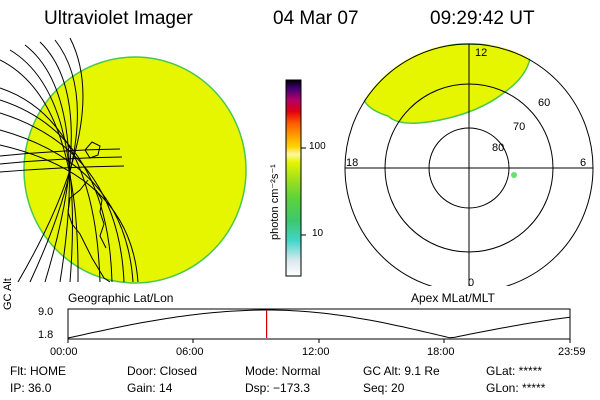 This screenshot has width=600, height=400. I want to click on polar-emission-spot, so click(514, 175).